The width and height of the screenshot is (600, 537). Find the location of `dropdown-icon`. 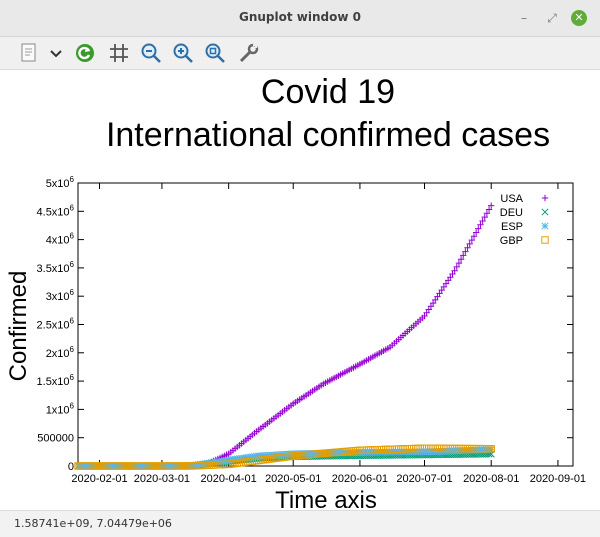

dropdown-icon is located at coordinates (56, 53).